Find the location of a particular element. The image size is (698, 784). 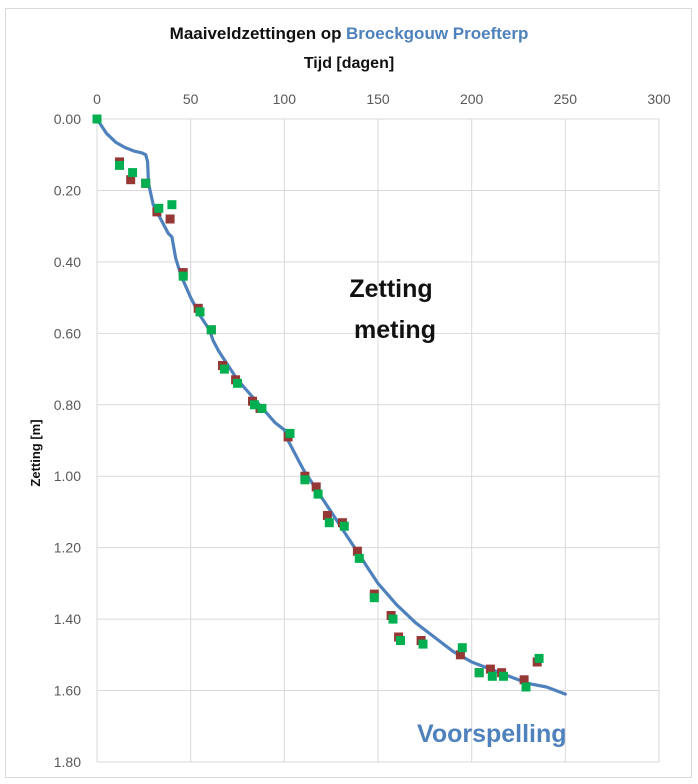

chart-title-highlight: Broeckgouw Proefterp is located at coordinates (437, 33).